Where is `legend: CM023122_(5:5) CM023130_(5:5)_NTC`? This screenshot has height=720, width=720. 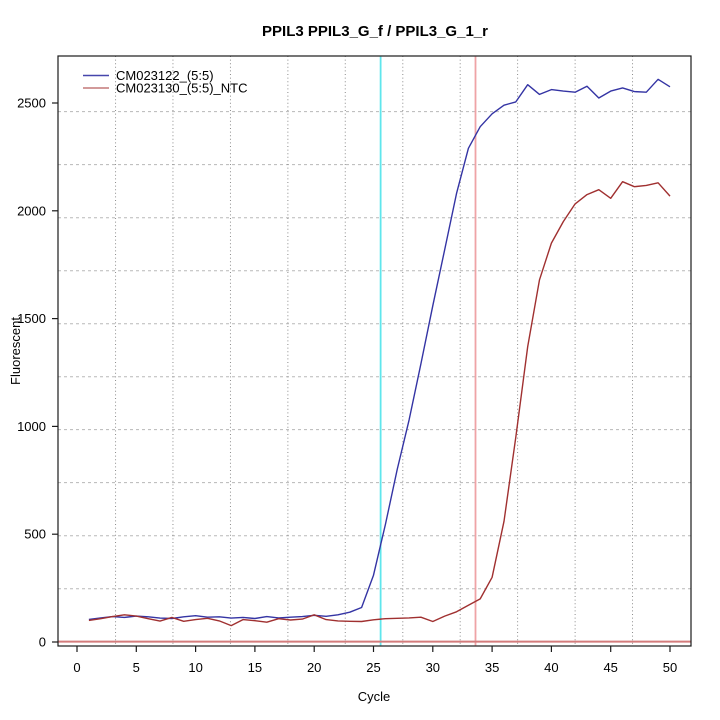 legend: CM023122_(5:5) CM023130_(5:5)_NTC is located at coordinates (165, 82).